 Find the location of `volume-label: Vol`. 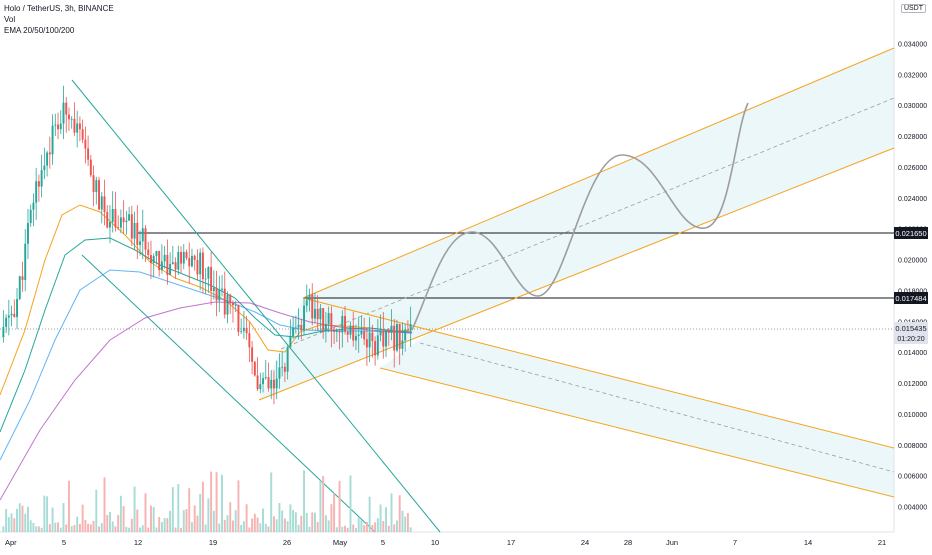

volume-label: Vol is located at coordinates (10, 19).